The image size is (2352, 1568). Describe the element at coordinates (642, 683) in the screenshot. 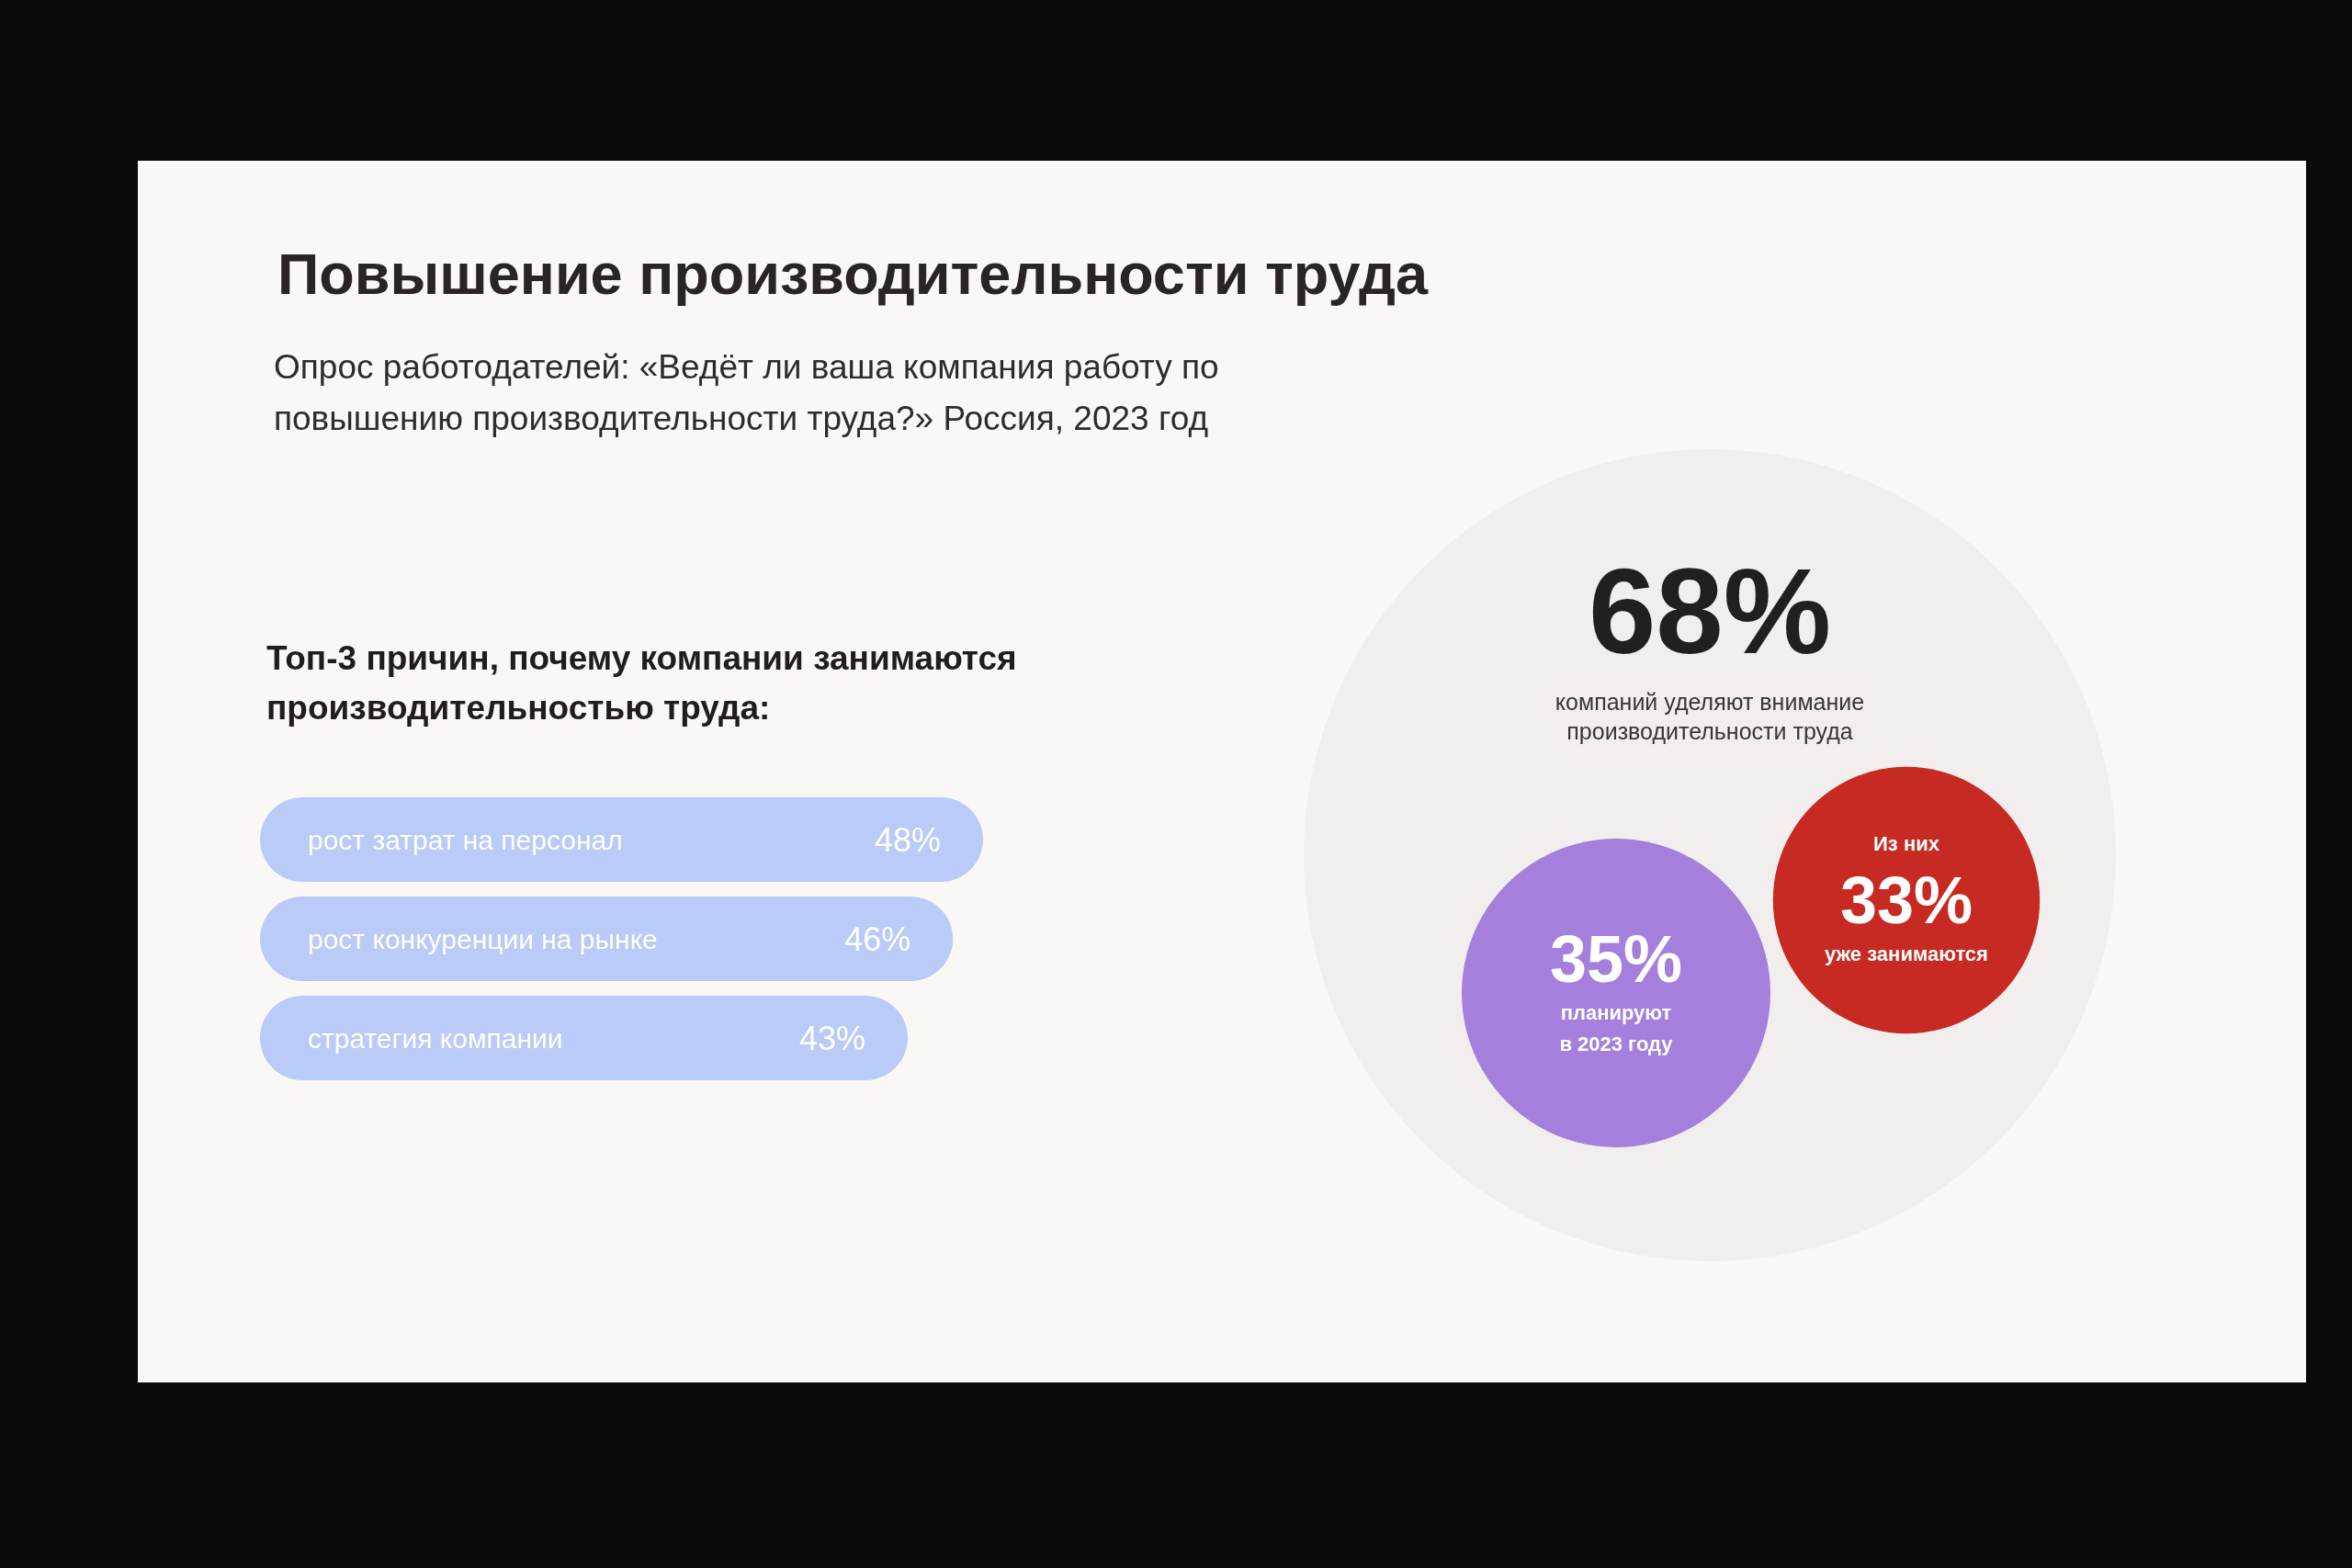

I see `text: Топ-3 причин, почему компании занимаются производительностью труда:` at that location.